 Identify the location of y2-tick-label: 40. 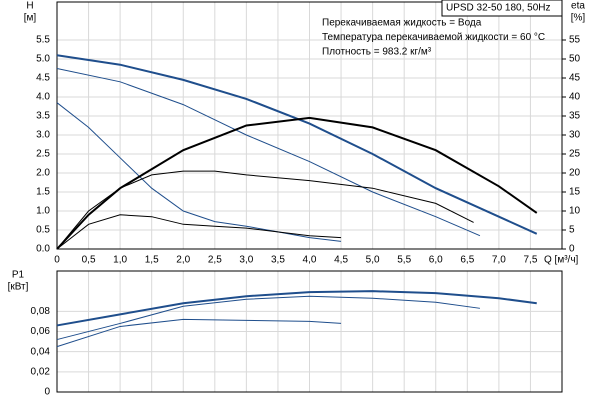
(575, 97).